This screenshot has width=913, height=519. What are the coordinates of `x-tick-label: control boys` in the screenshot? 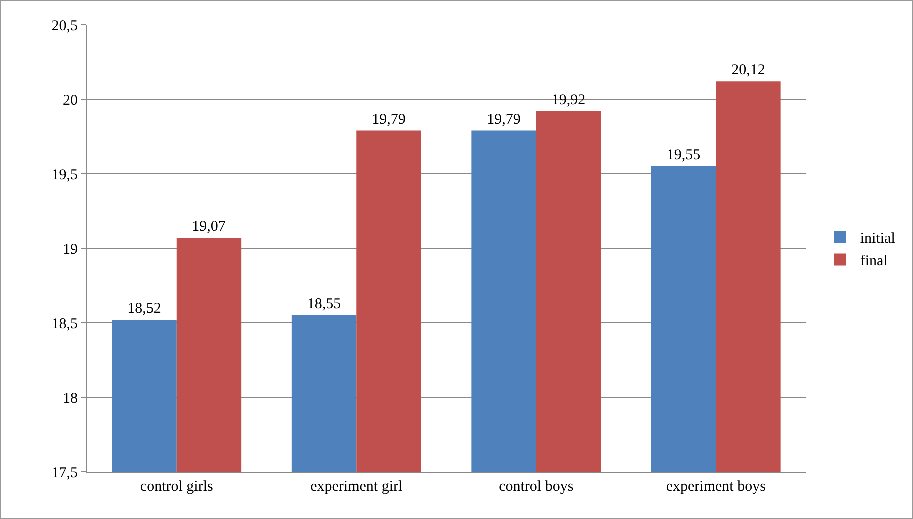 It's located at (536, 487).